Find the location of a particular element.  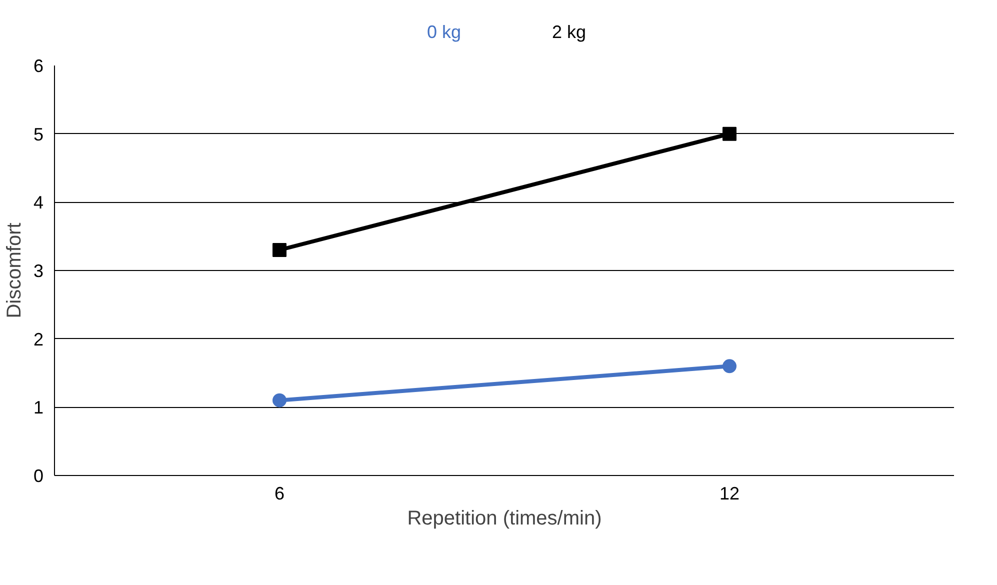

y-tick-label: 1 is located at coordinates (38, 408).